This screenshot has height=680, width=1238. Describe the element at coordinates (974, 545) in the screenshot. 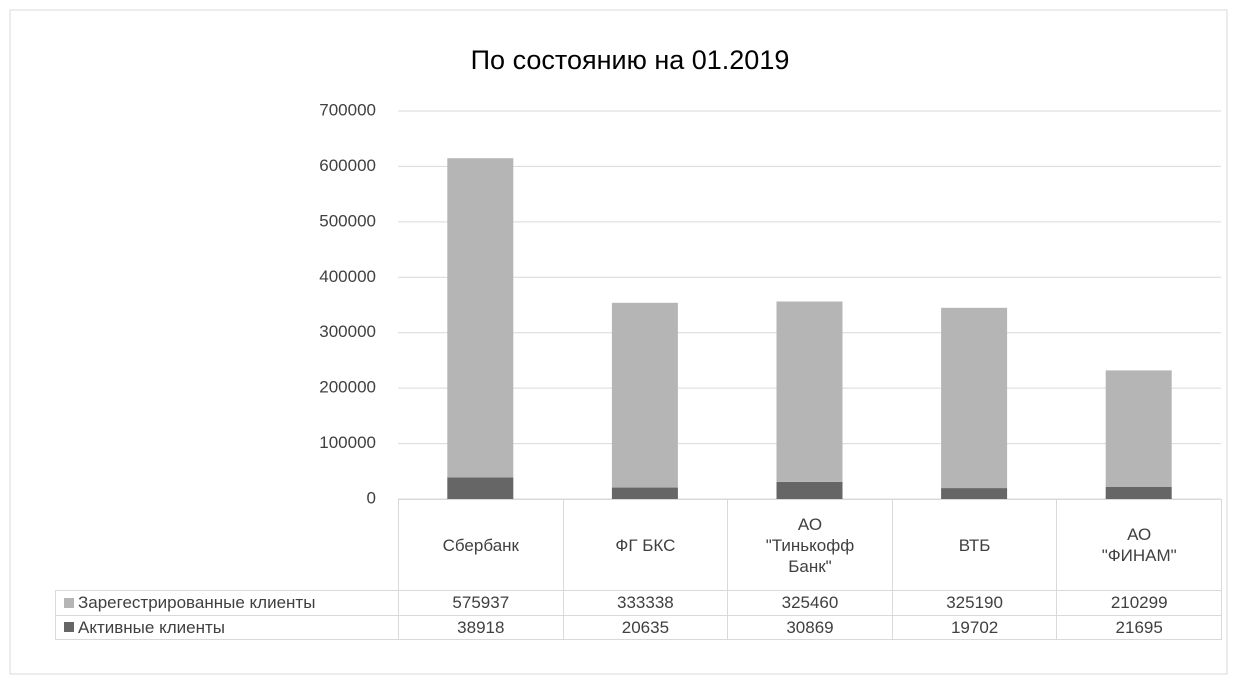

I see `category-label: ВТБ` at that location.